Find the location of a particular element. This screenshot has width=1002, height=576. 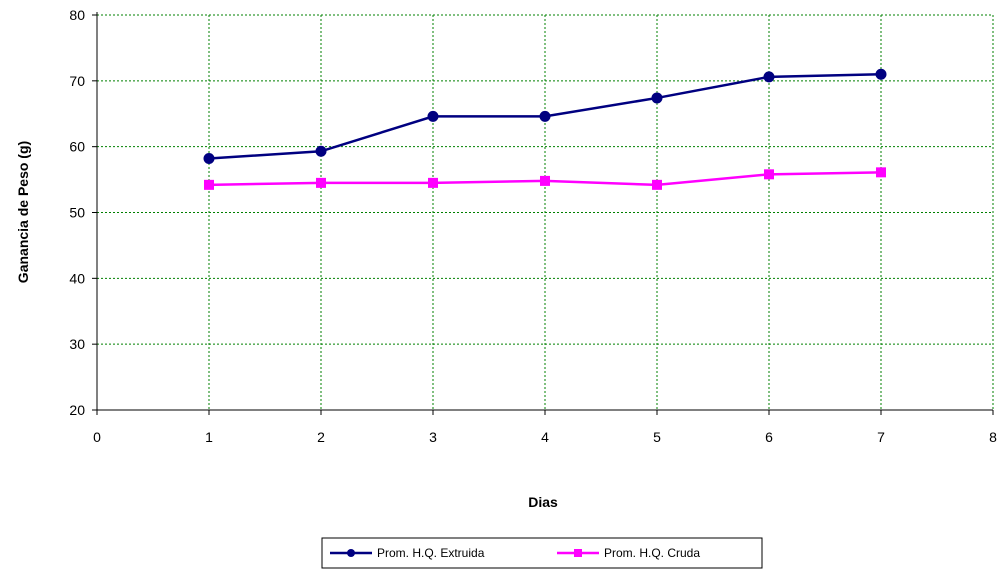

y-tick-label: 30 is located at coordinates (77, 344).